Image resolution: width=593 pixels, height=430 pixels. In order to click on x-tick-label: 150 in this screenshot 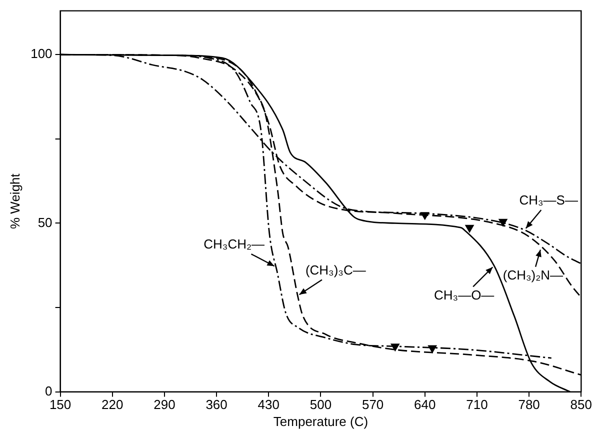, I will do `click(60, 404)`.